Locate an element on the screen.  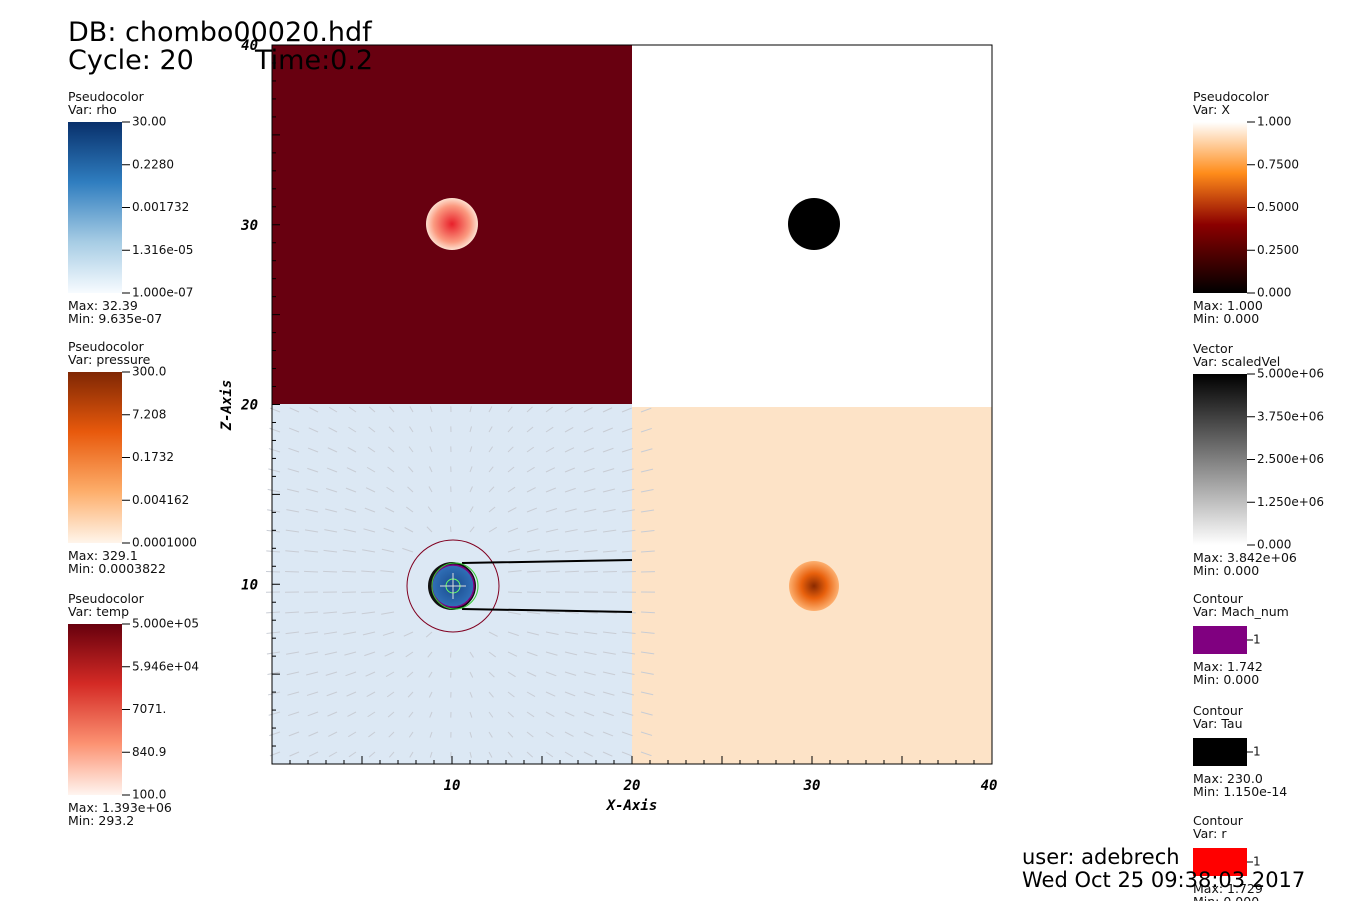
x-axis-title: X-Axis is located at coordinates (632, 806).